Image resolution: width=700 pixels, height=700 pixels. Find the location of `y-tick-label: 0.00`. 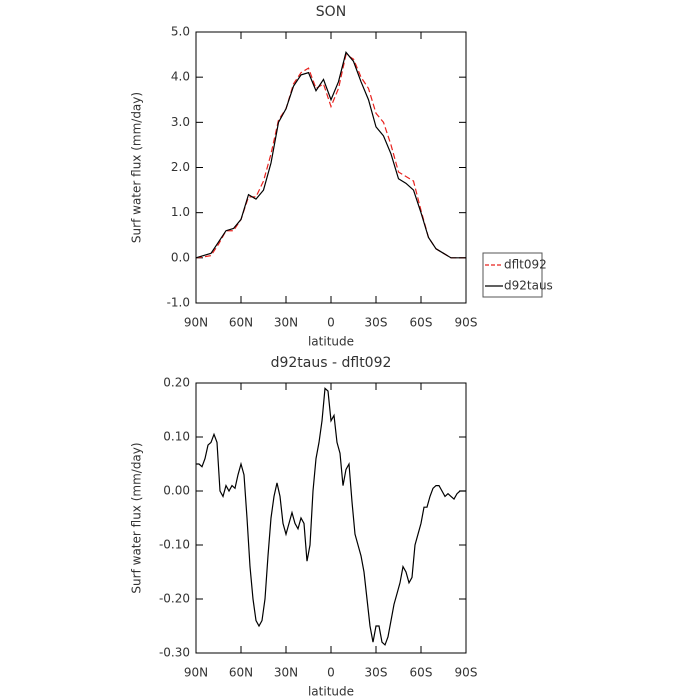

y-tick-label: 0.00 is located at coordinates (176, 491).